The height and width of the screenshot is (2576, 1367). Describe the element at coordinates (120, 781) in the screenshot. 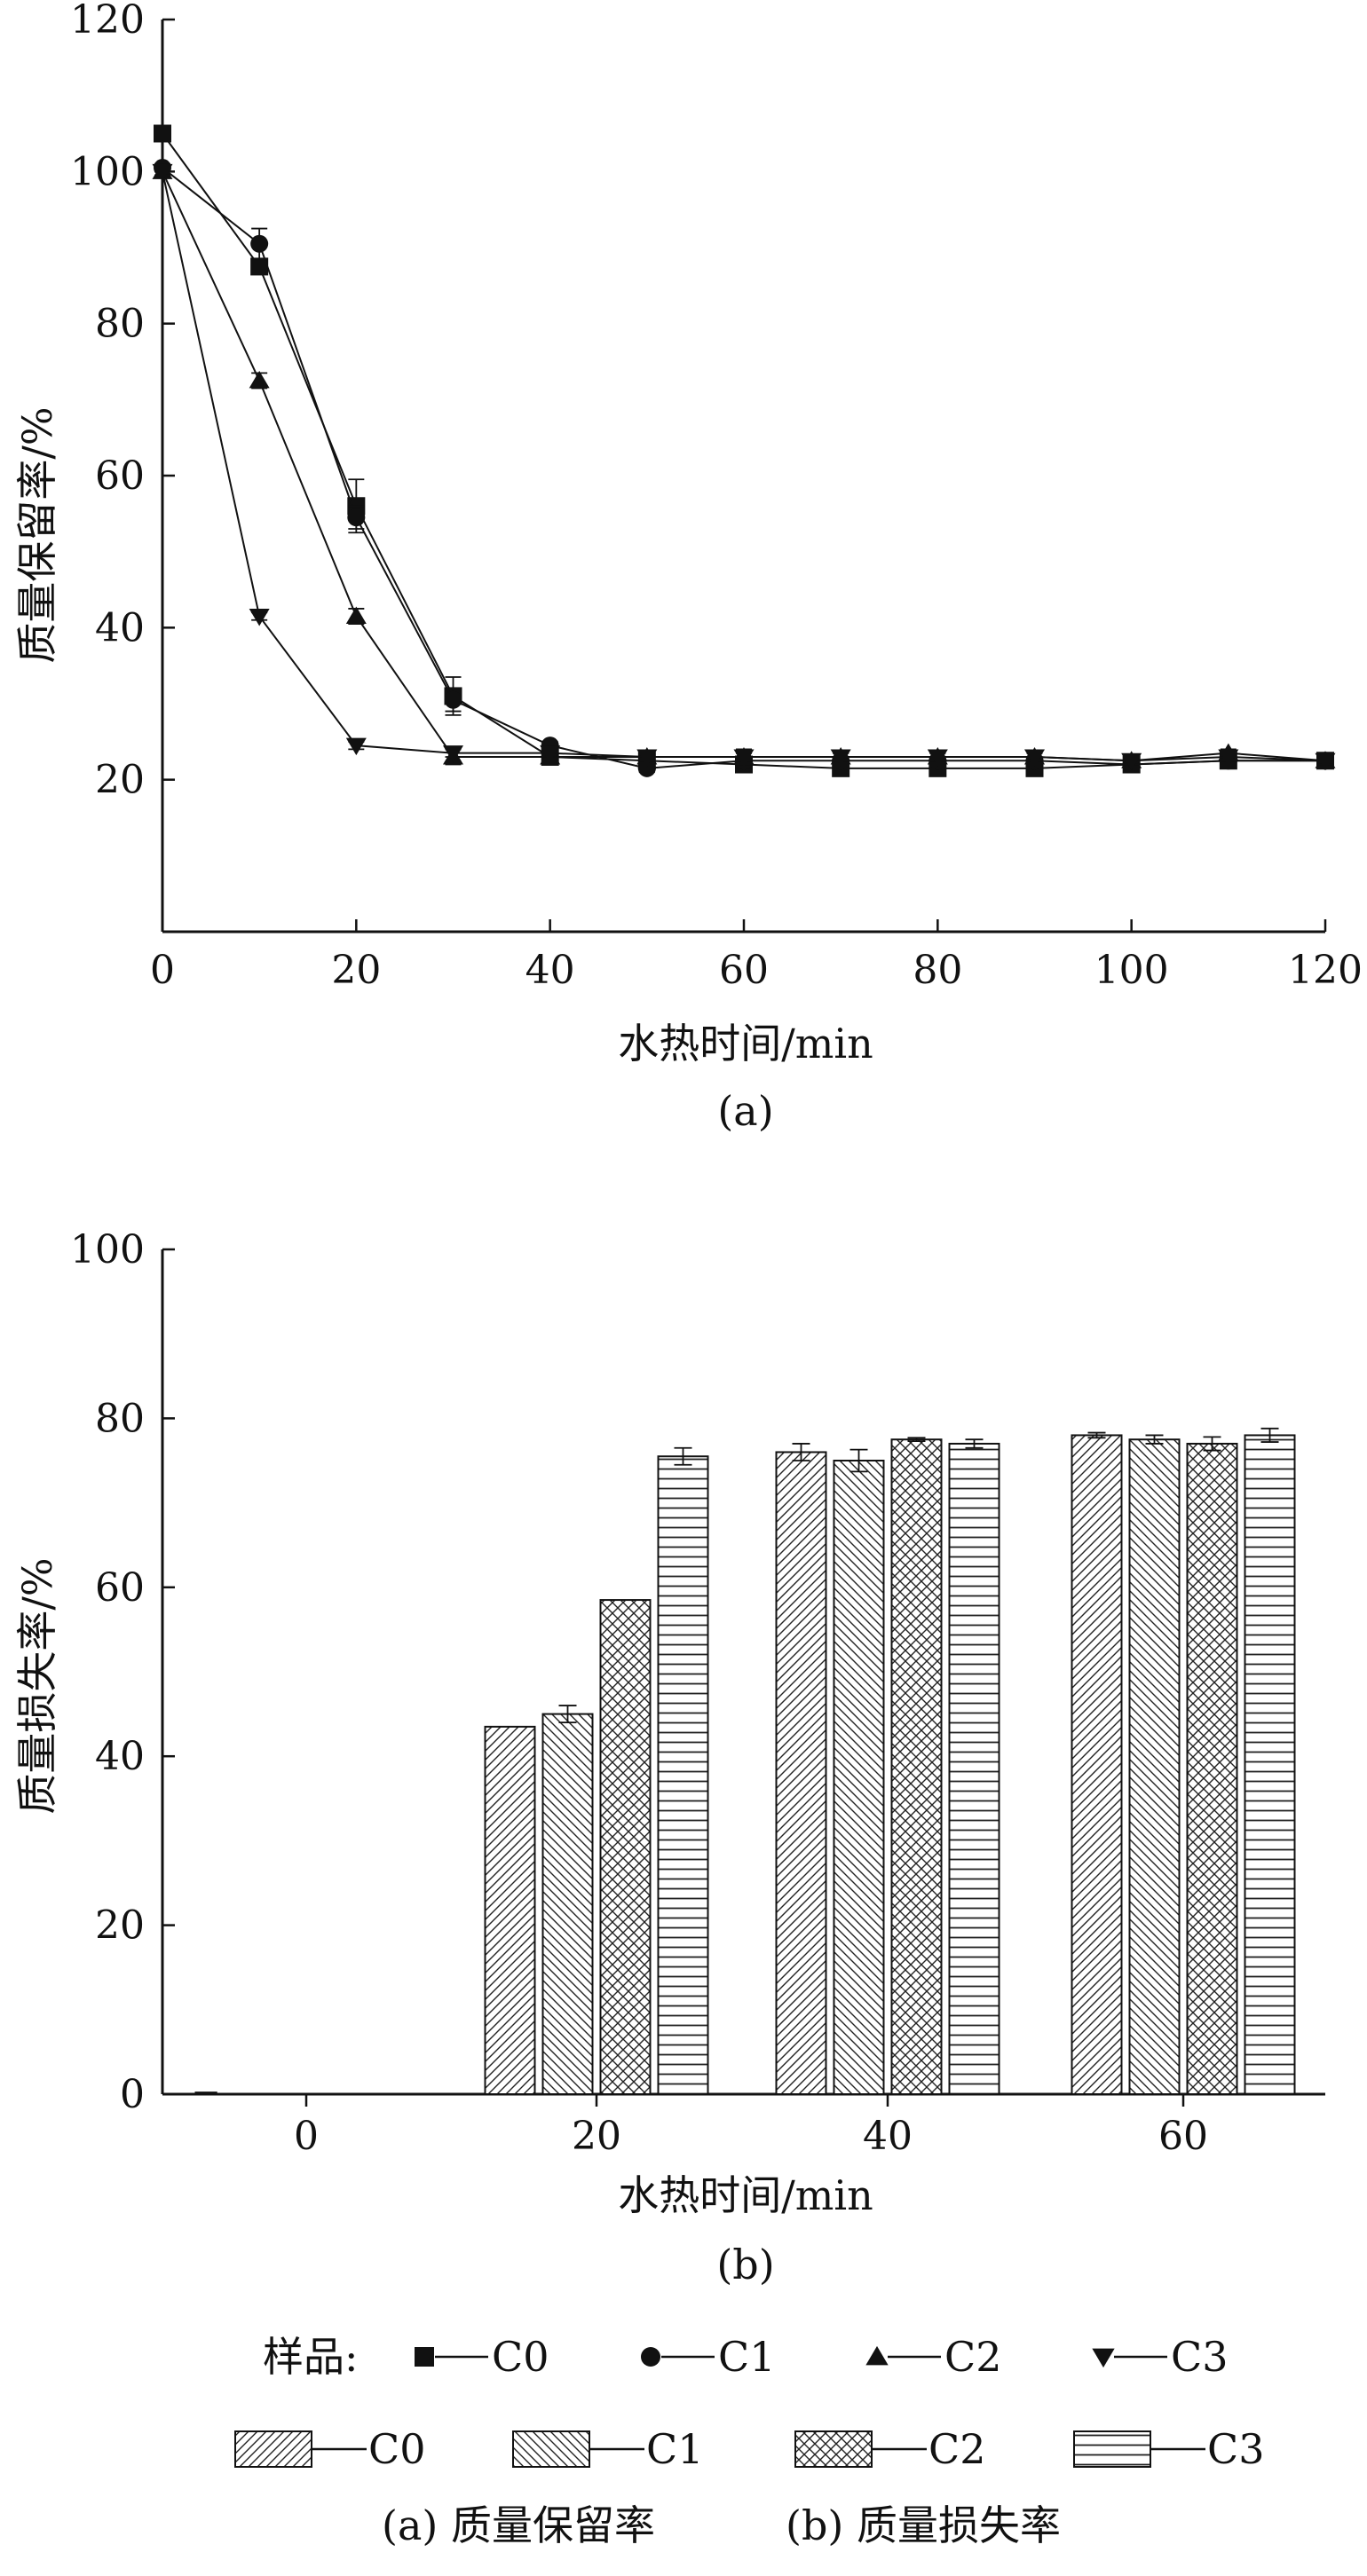

I see `panel-a-y-tick-label: 20` at that location.